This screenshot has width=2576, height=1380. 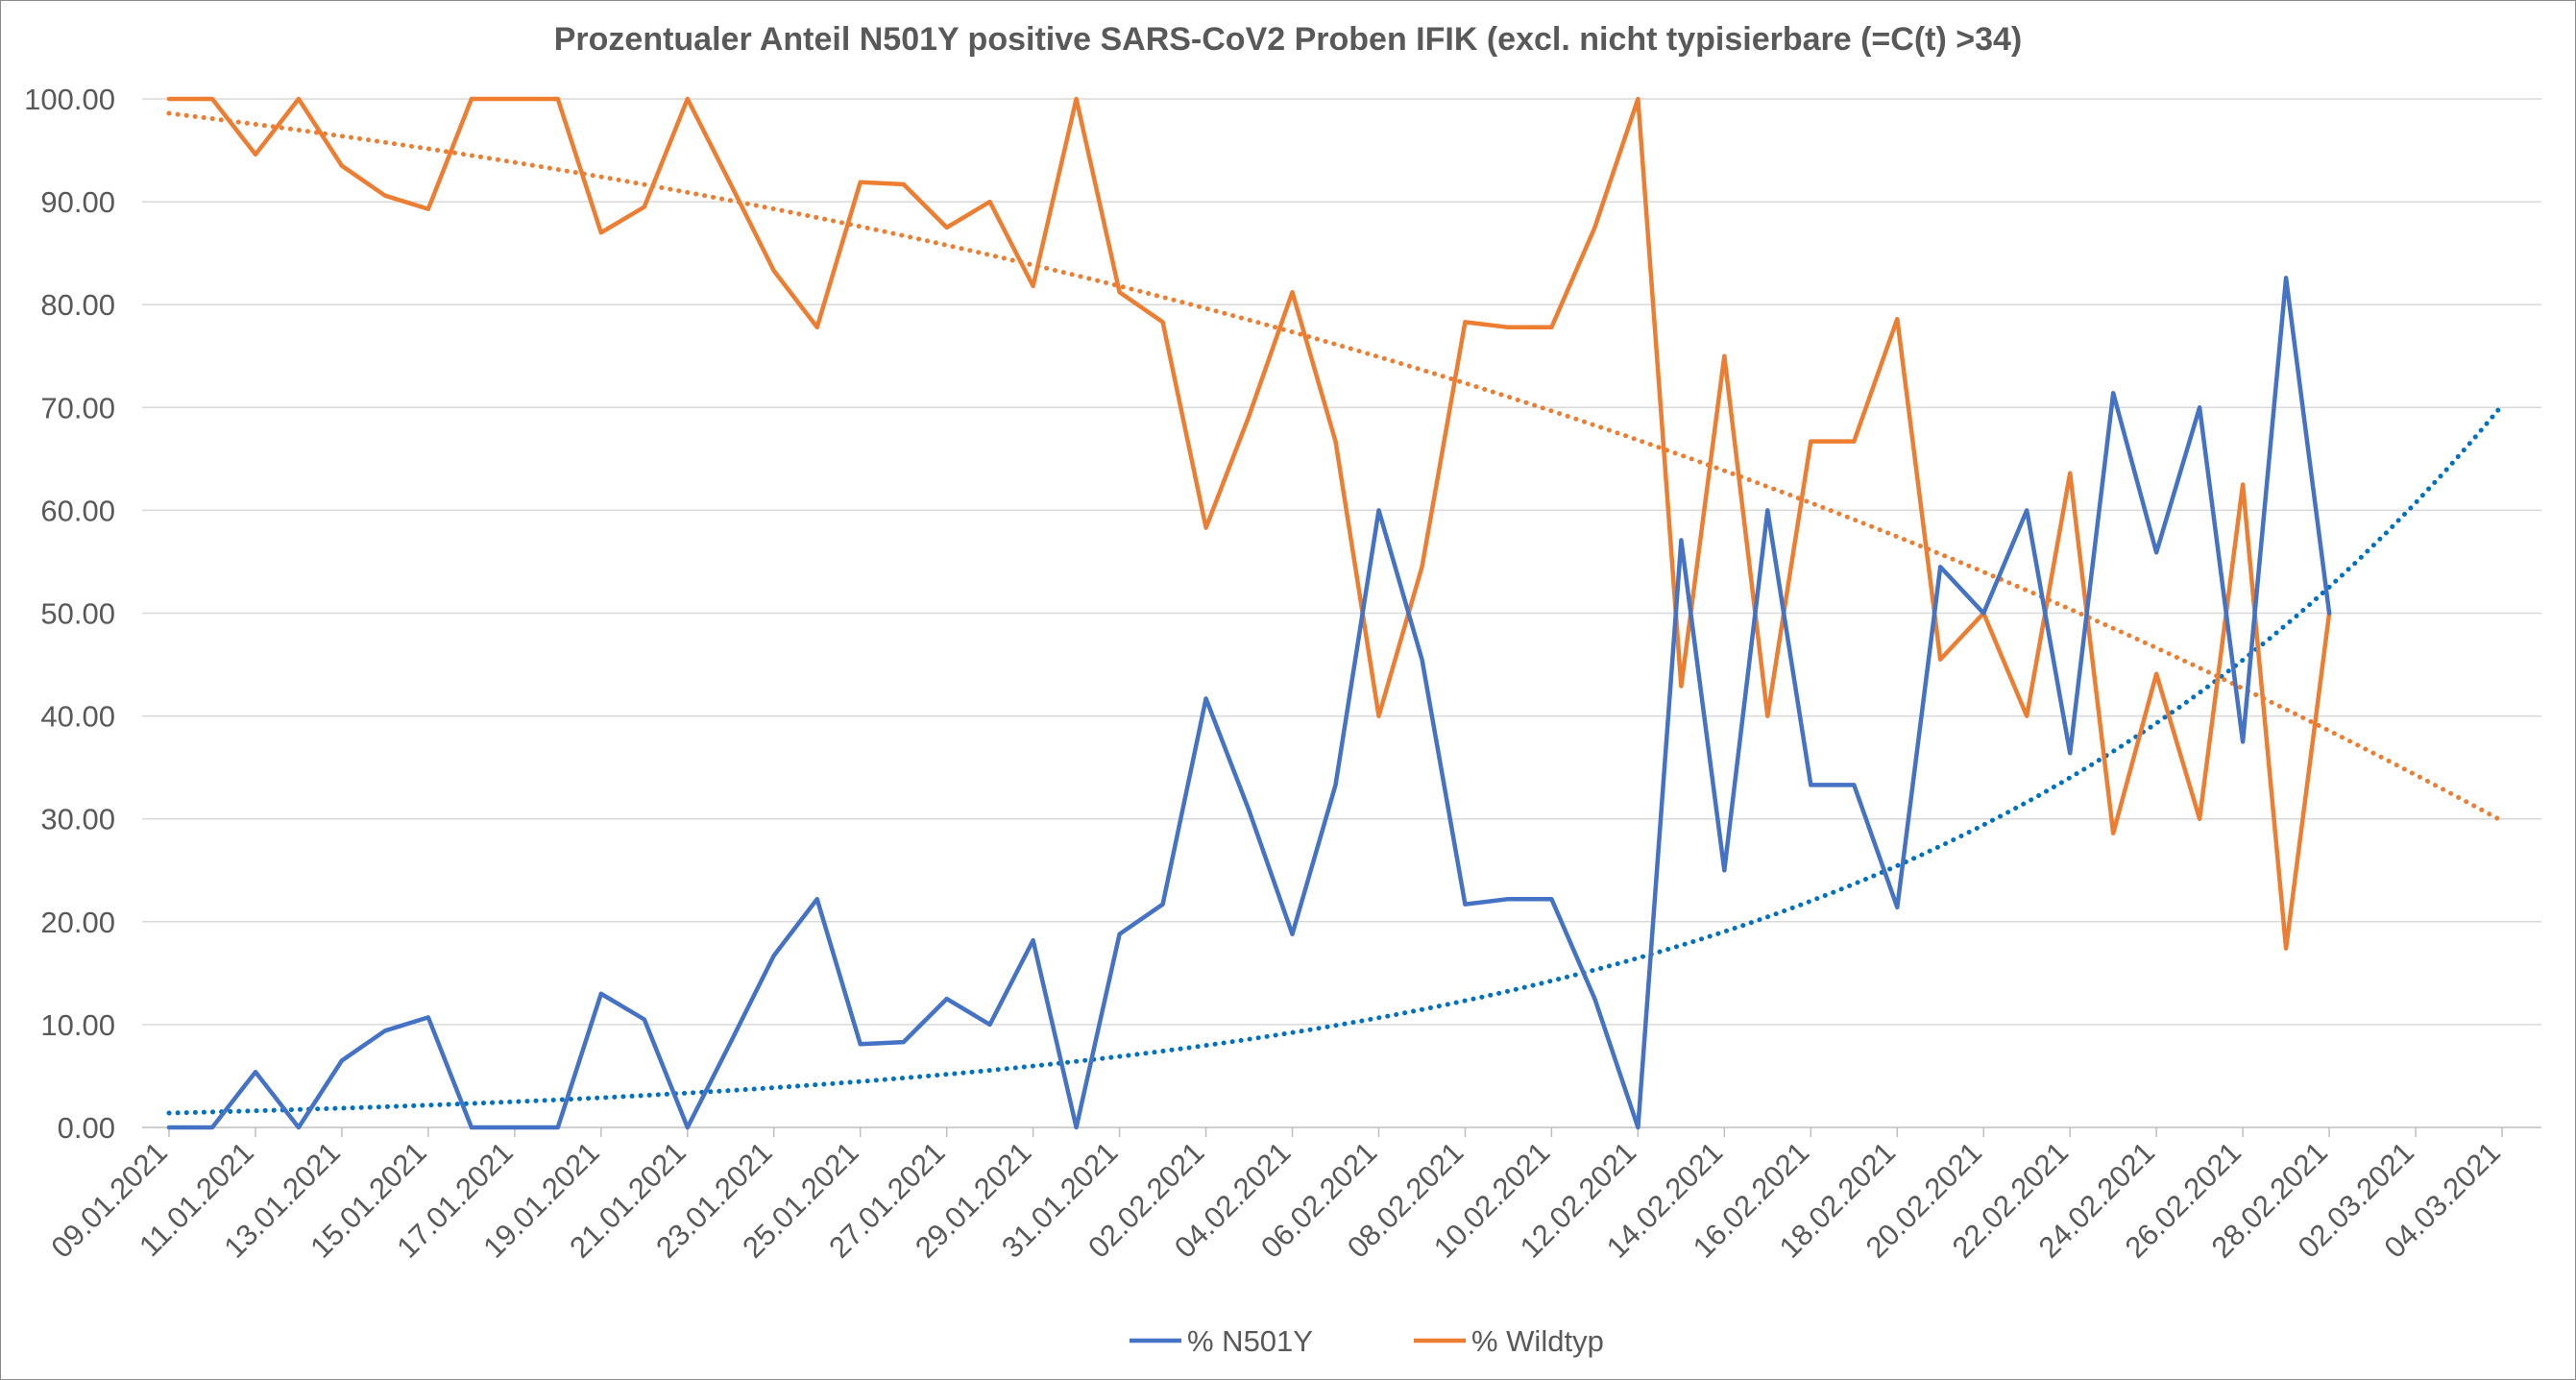 What do you see at coordinates (1367, 1341) in the screenshot?
I see `legend: % N501Y % Wildtyp` at bounding box center [1367, 1341].